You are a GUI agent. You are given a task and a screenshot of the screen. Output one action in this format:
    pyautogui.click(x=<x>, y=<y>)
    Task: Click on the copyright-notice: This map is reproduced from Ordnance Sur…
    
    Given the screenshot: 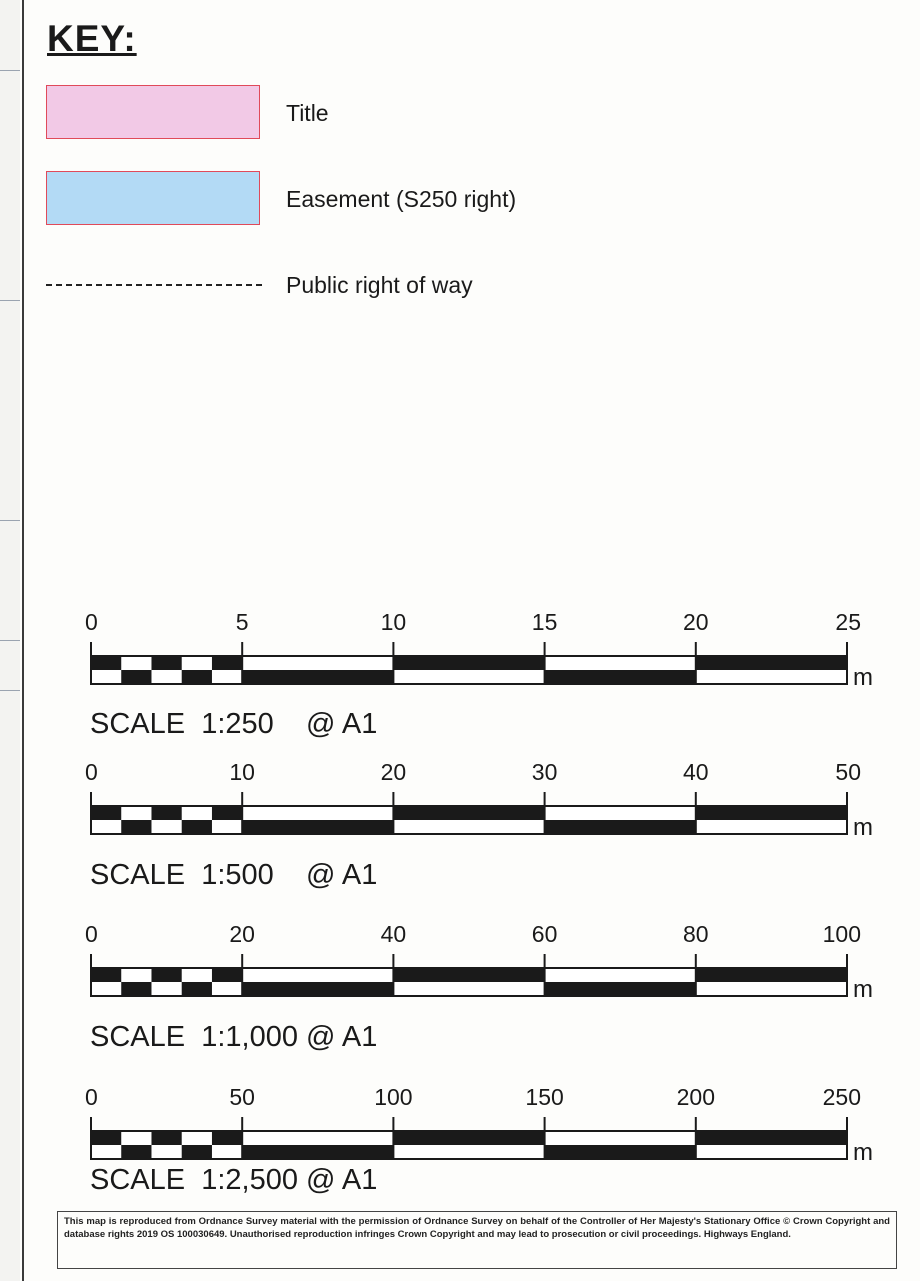 What is the action you would take?
    pyautogui.click(x=477, y=1240)
    